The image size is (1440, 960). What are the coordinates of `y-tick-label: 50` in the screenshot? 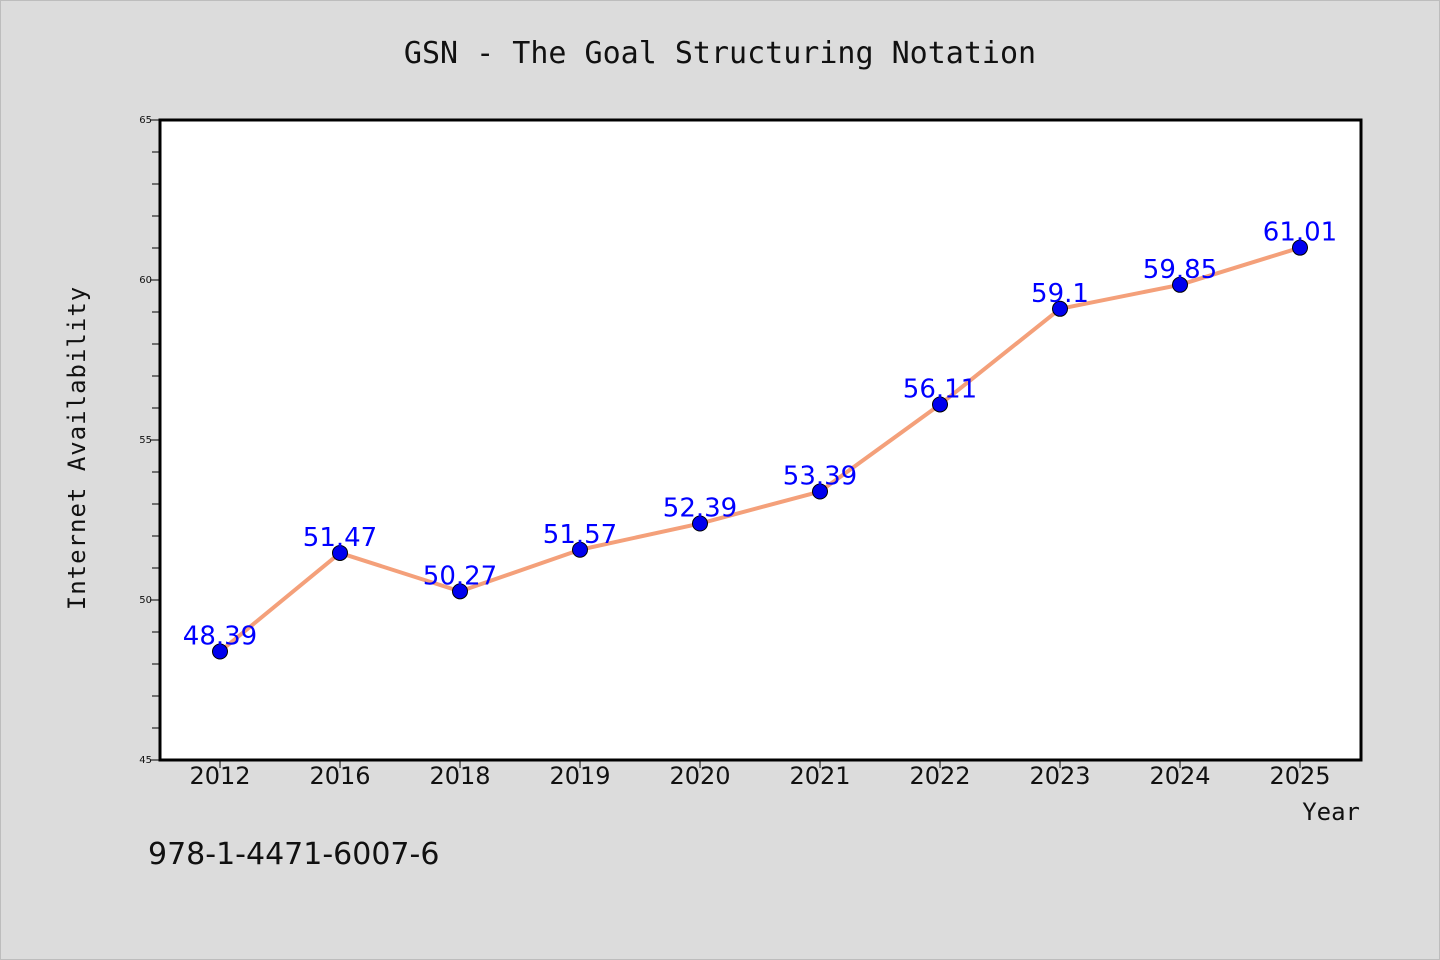 It's located at (145, 600).